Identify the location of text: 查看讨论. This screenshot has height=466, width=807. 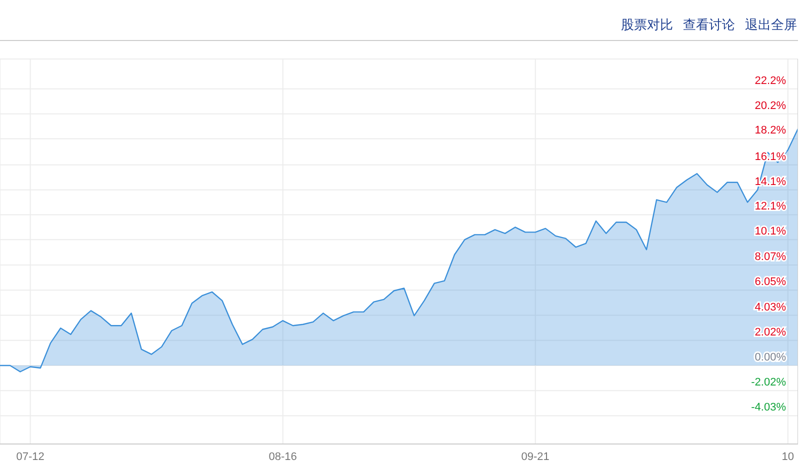
(709, 25).